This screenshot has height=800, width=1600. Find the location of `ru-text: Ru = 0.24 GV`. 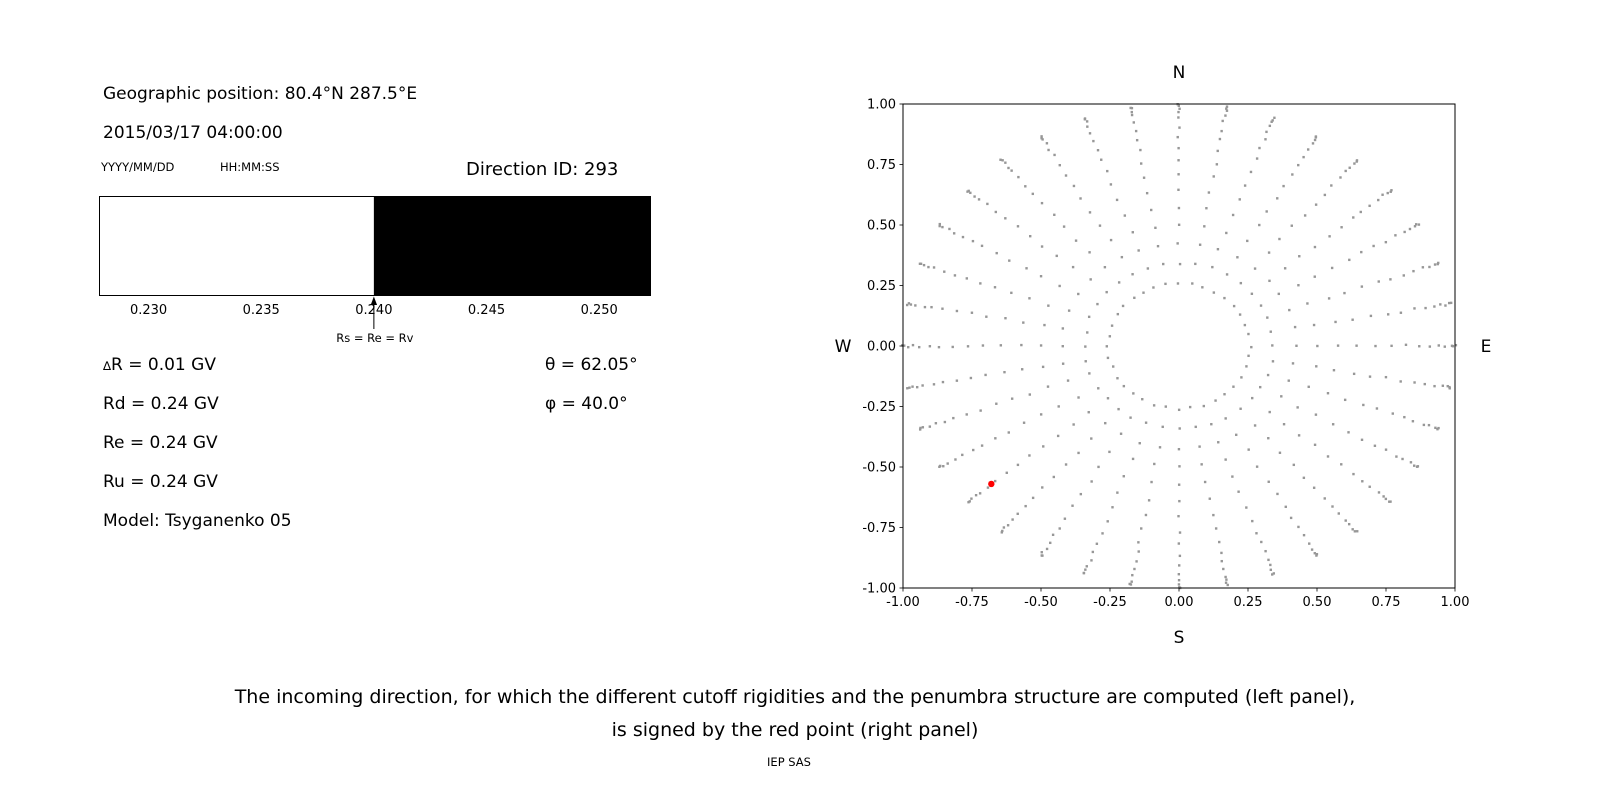

ru-text: Ru = 0.24 GV is located at coordinates (160, 482).